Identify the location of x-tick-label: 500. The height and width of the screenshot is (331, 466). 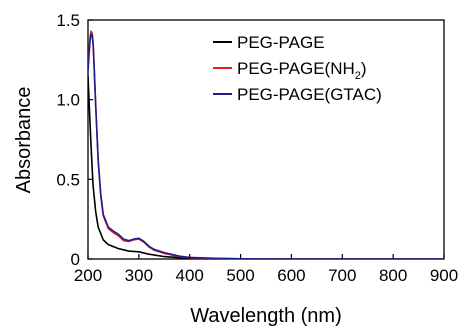
(240, 275).